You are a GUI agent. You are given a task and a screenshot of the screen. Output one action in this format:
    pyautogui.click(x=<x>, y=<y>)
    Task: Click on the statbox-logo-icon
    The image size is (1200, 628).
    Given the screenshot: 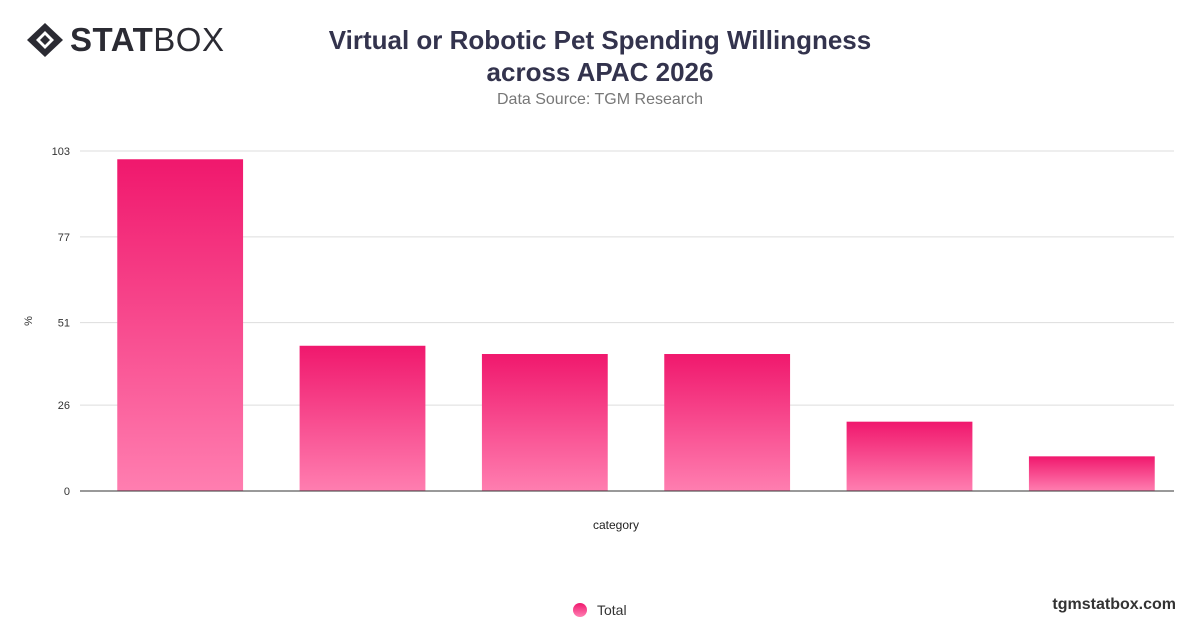 What is the action you would take?
    pyautogui.click(x=45, y=40)
    